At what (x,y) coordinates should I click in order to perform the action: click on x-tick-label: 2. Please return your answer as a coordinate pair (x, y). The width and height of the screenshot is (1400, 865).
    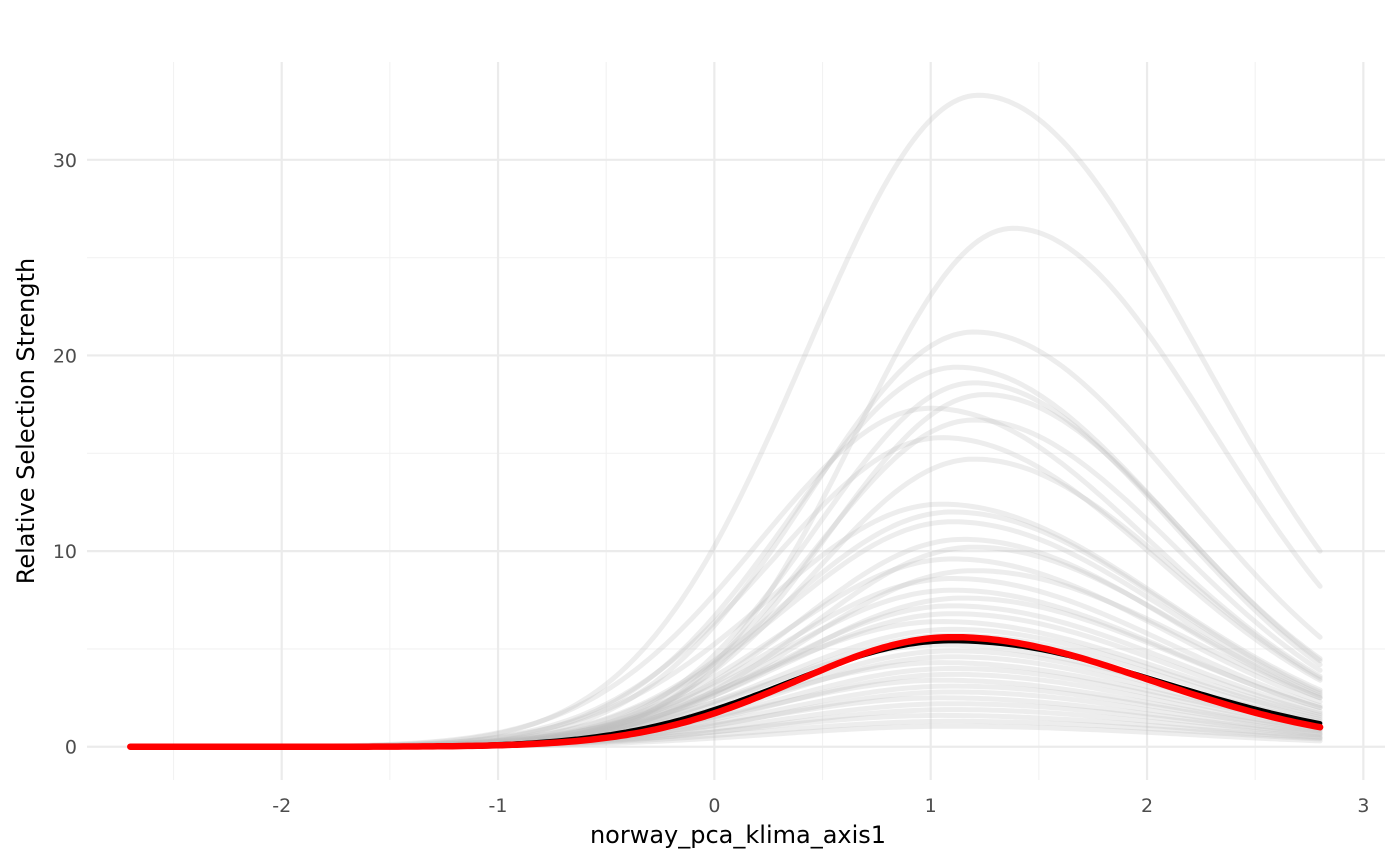
    Looking at the image, I should click on (1147, 806).